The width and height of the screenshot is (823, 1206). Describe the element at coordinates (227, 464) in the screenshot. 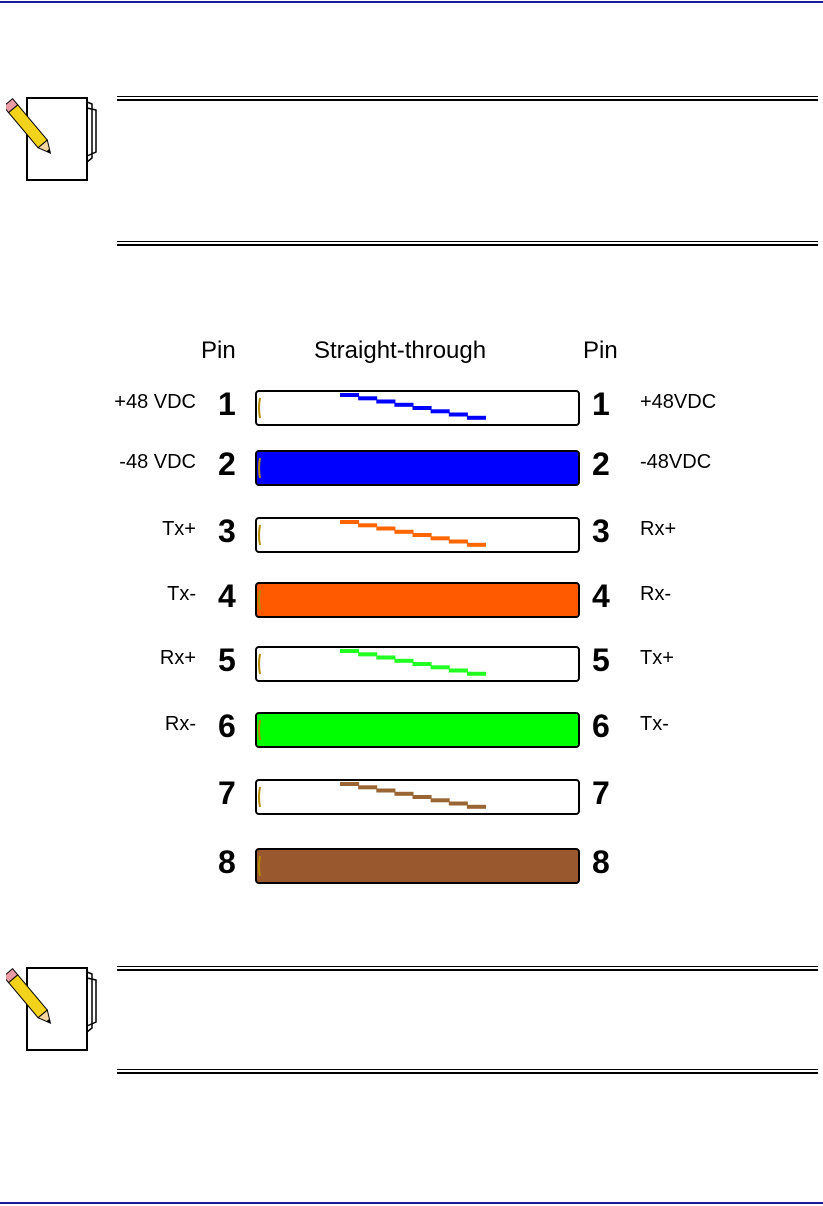

I see `left-pin-number: 2` at that location.